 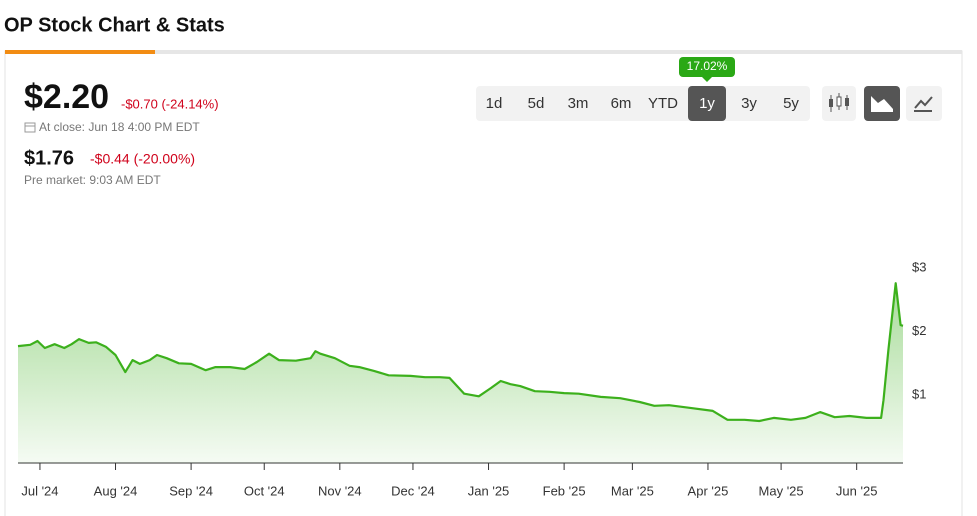 I want to click on range-selected, so click(x=707, y=103).